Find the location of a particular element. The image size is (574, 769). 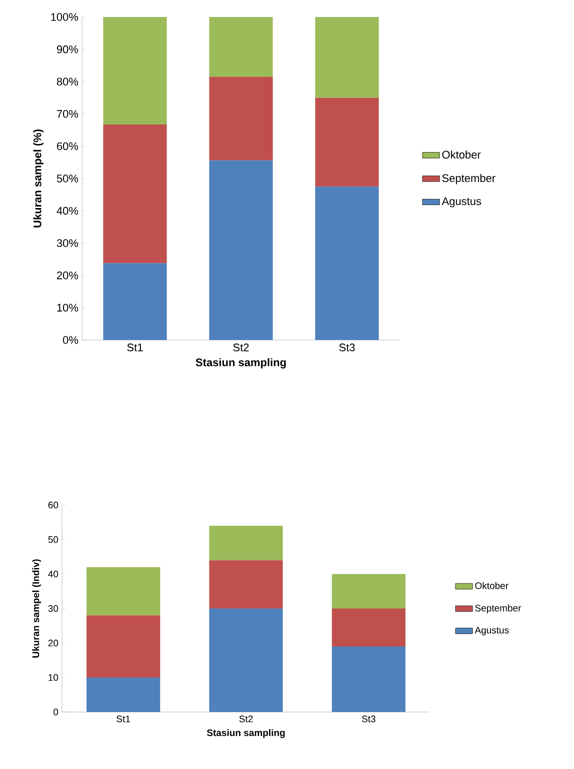

y-tick-label: 0 is located at coordinates (56, 712).